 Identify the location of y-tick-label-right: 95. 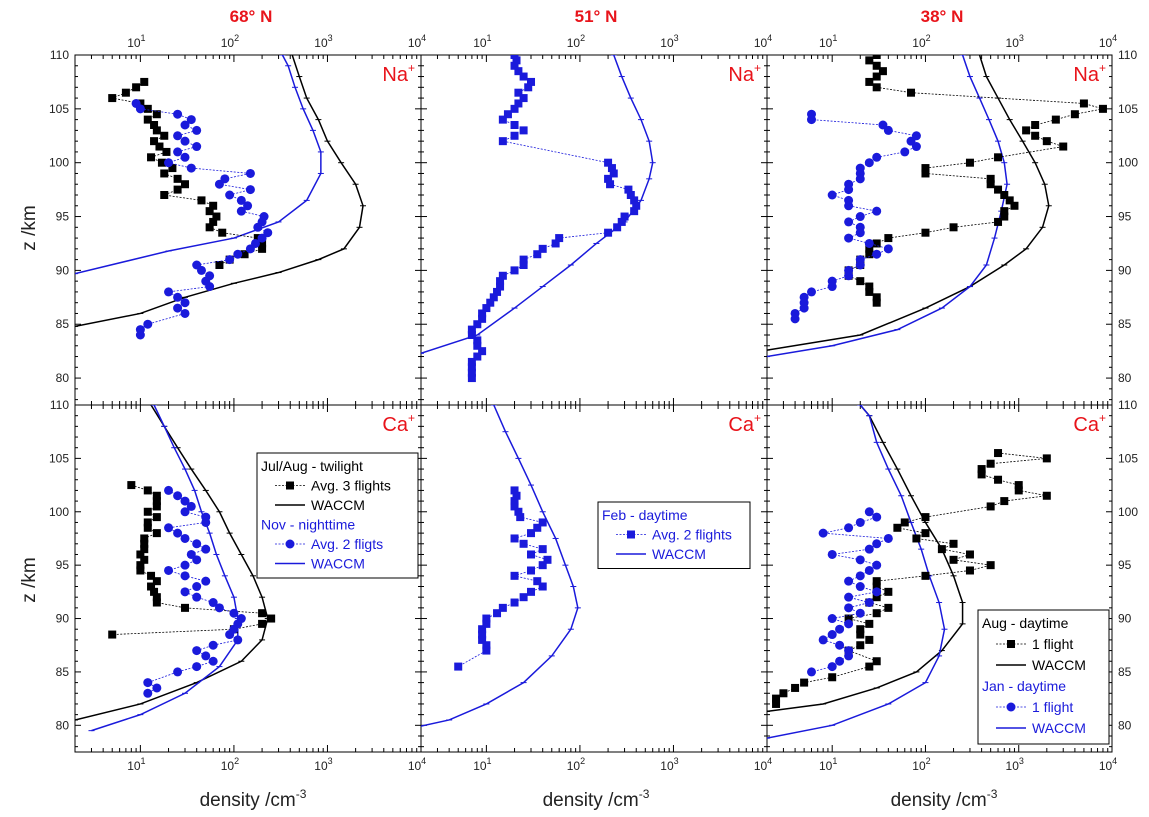
(1125, 217).